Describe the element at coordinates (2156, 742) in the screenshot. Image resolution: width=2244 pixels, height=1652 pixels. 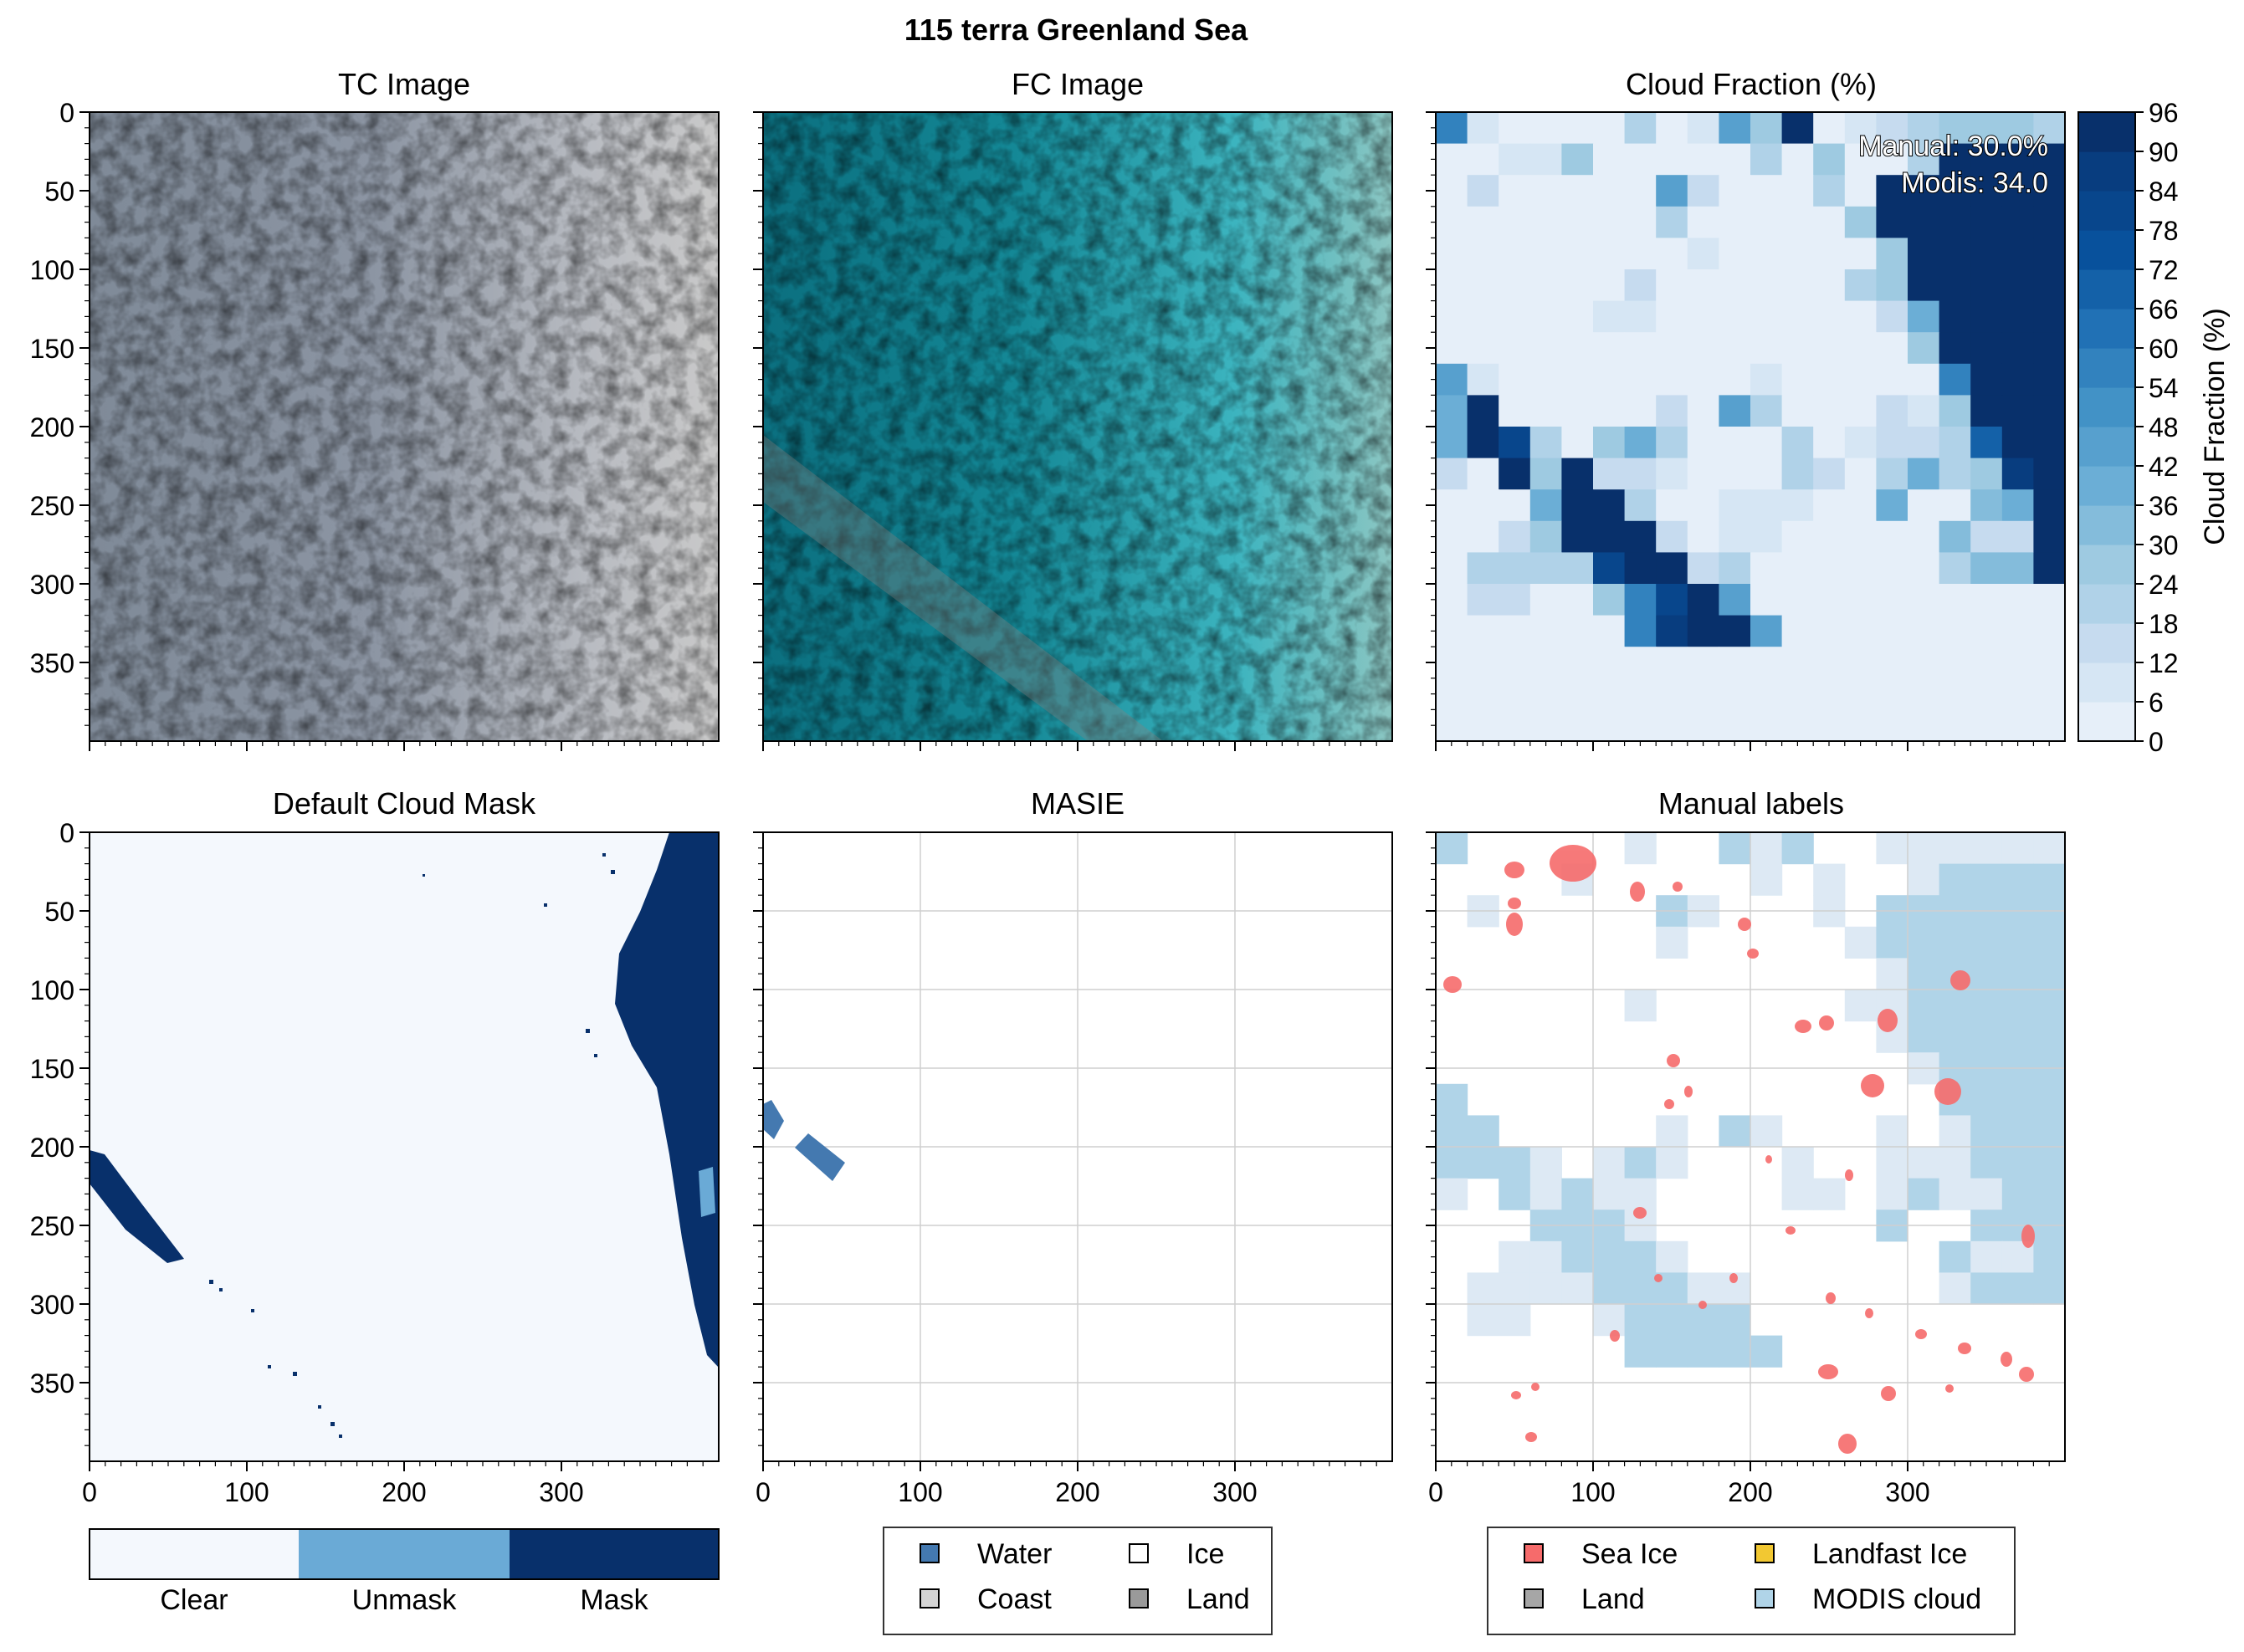
I see `colorbar-tick-label: 0` at that location.